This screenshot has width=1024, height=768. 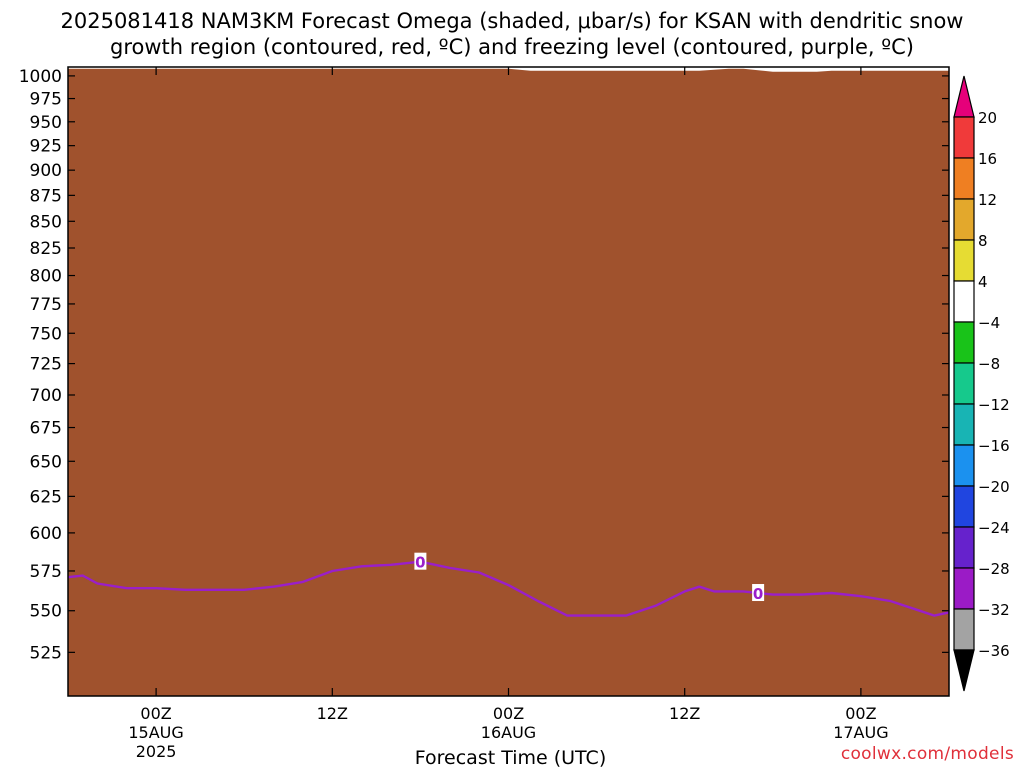 What do you see at coordinates (46, 462) in the screenshot?
I see `pressure-tick-label: 650` at bounding box center [46, 462].